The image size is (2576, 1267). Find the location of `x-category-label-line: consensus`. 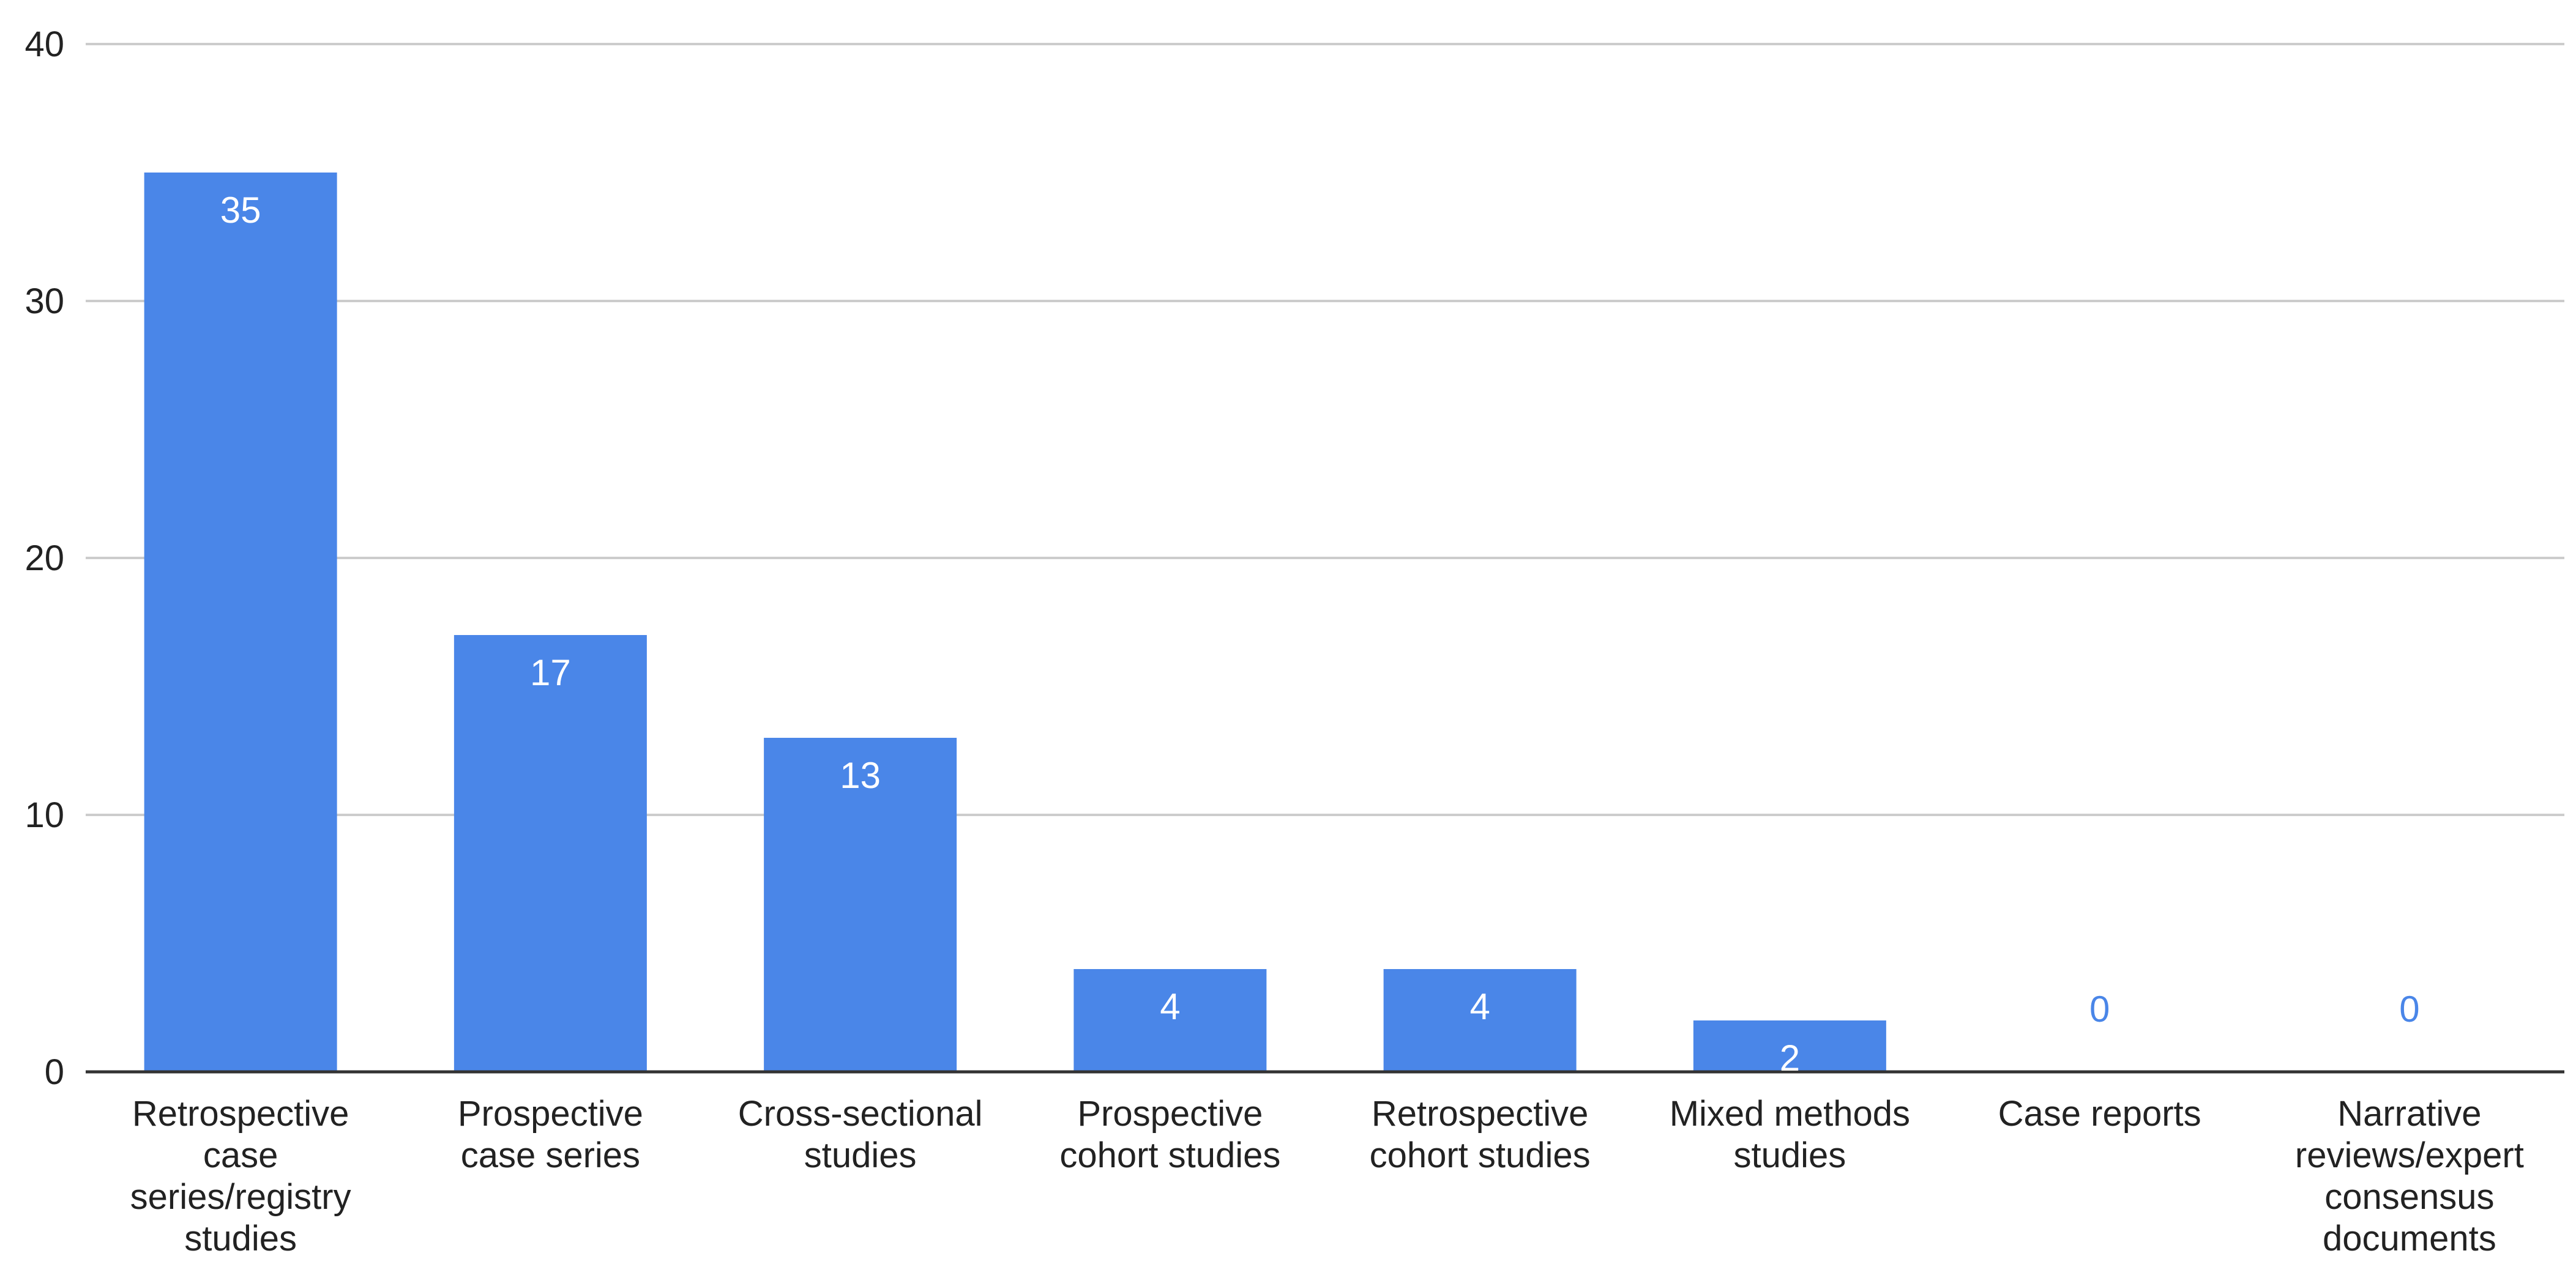

x-category-label-line: consensus is located at coordinates (2409, 1197).